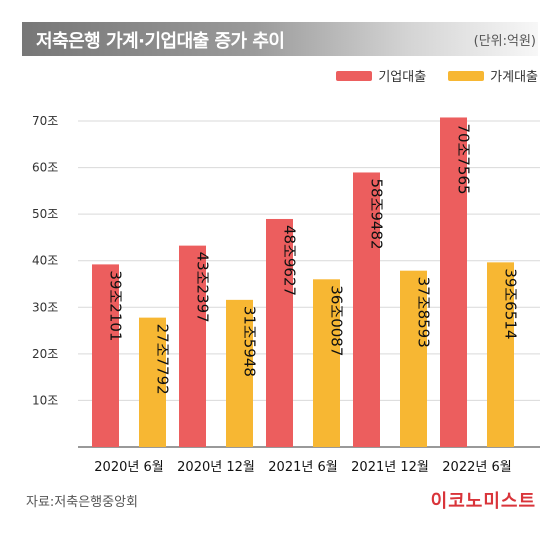  Describe the element at coordinates (511, 303) in the screenshot. I see `data-label-household-4: 39조6514` at that location.